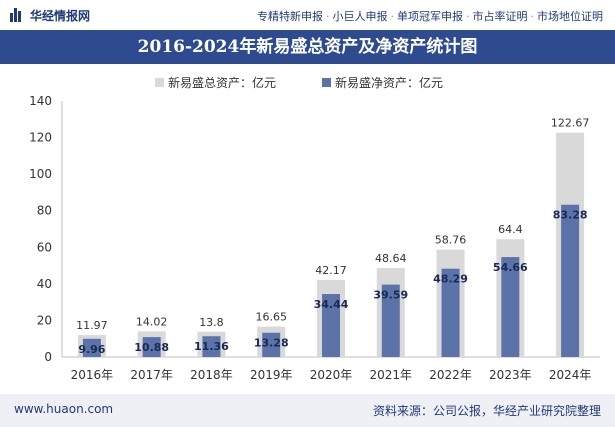 The image size is (615, 427). Describe the element at coordinates (570, 375) in the screenshot. I see `x-tick-label: 2024年` at that location.